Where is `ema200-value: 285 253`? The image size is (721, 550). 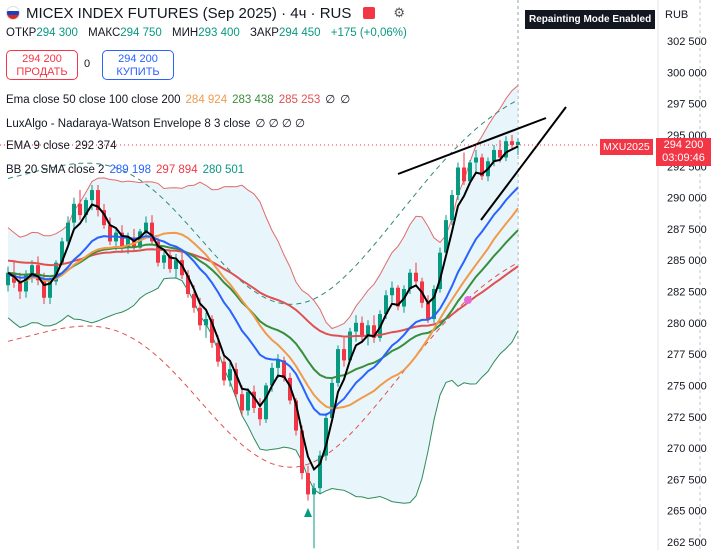
ema200-value: 285 253 is located at coordinates (299, 100).